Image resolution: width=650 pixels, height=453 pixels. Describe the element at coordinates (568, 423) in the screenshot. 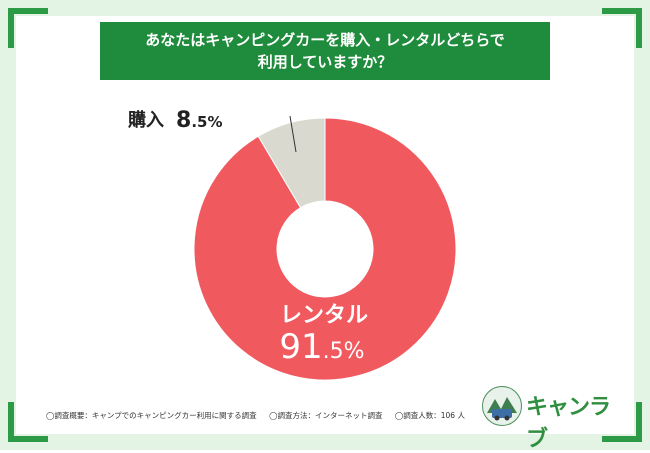

I see `brand-logo-text: キャンラブ` at that location.